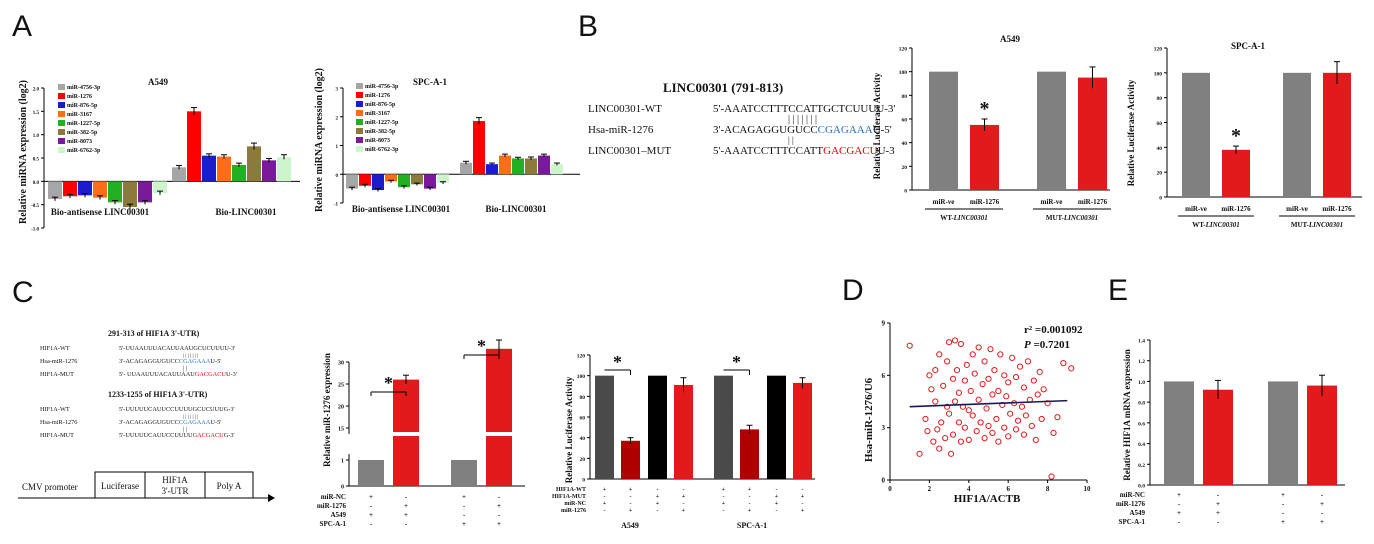 Image resolution: width=1374 pixels, height=544 pixels. Describe the element at coordinates (903, 73) in the screenshot. I see `gB1-y-tick-label: 100` at that location.